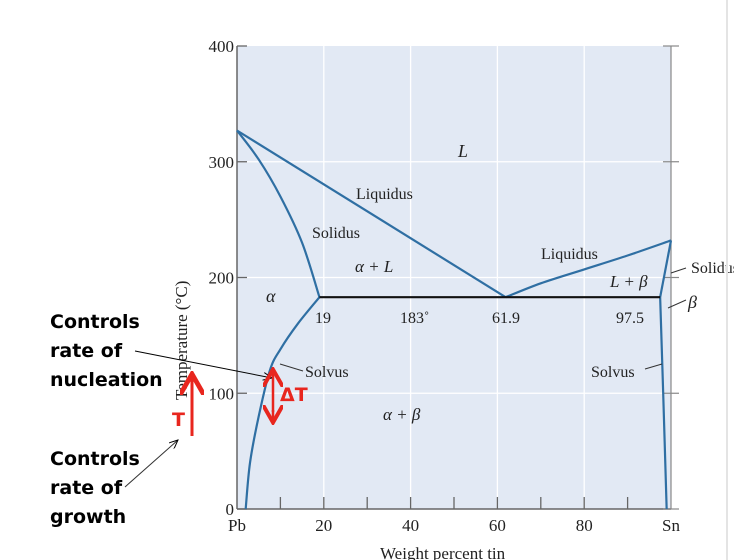 Image resolution: width=734 pixels, height=560 pixels. What do you see at coordinates (86, 488) in the screenshot?
I see `growth-line-2: rate of` at bounding box center [86, 488].